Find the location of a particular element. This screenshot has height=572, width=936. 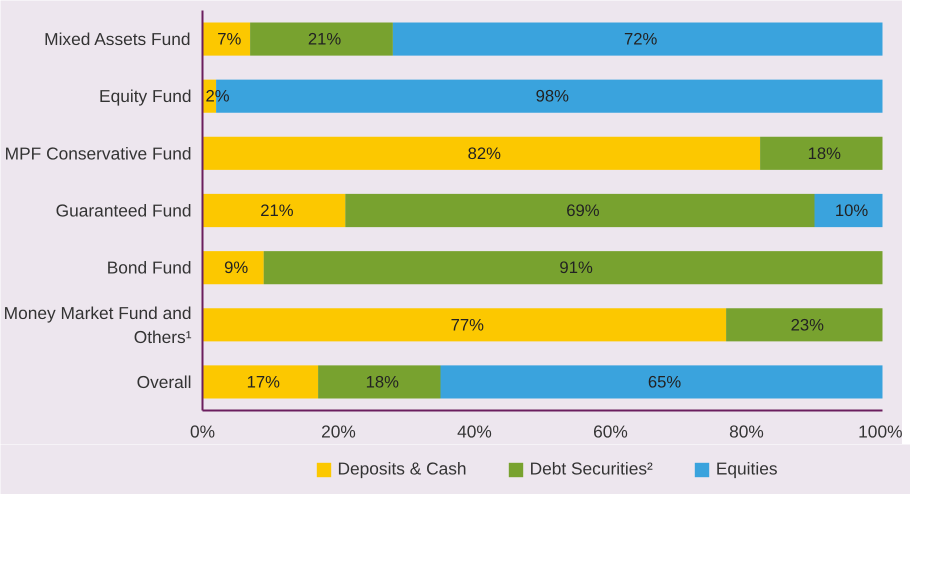

x-tick-label: 60% is located at coordinates (610, 432).